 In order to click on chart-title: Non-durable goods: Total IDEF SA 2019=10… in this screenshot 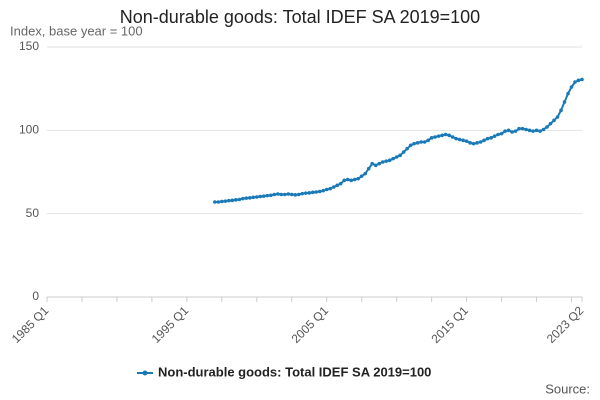, I will do `click(300, 17)`.